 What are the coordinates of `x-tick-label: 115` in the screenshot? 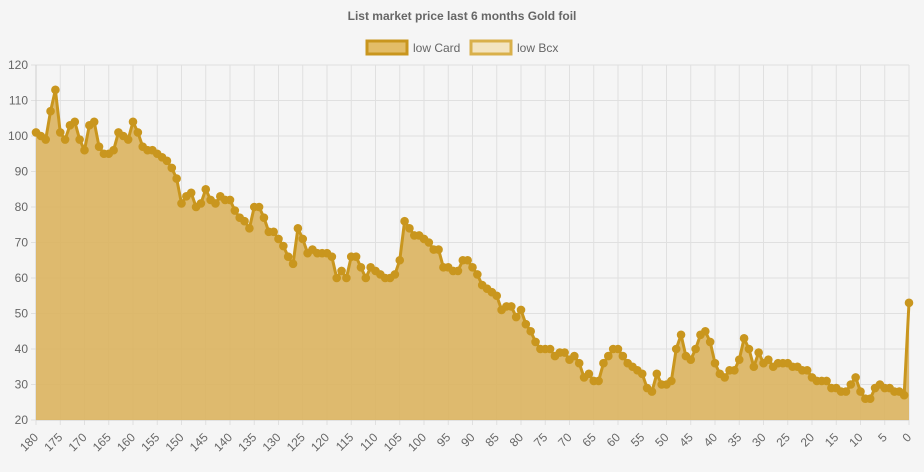 It's located at (345, 442).